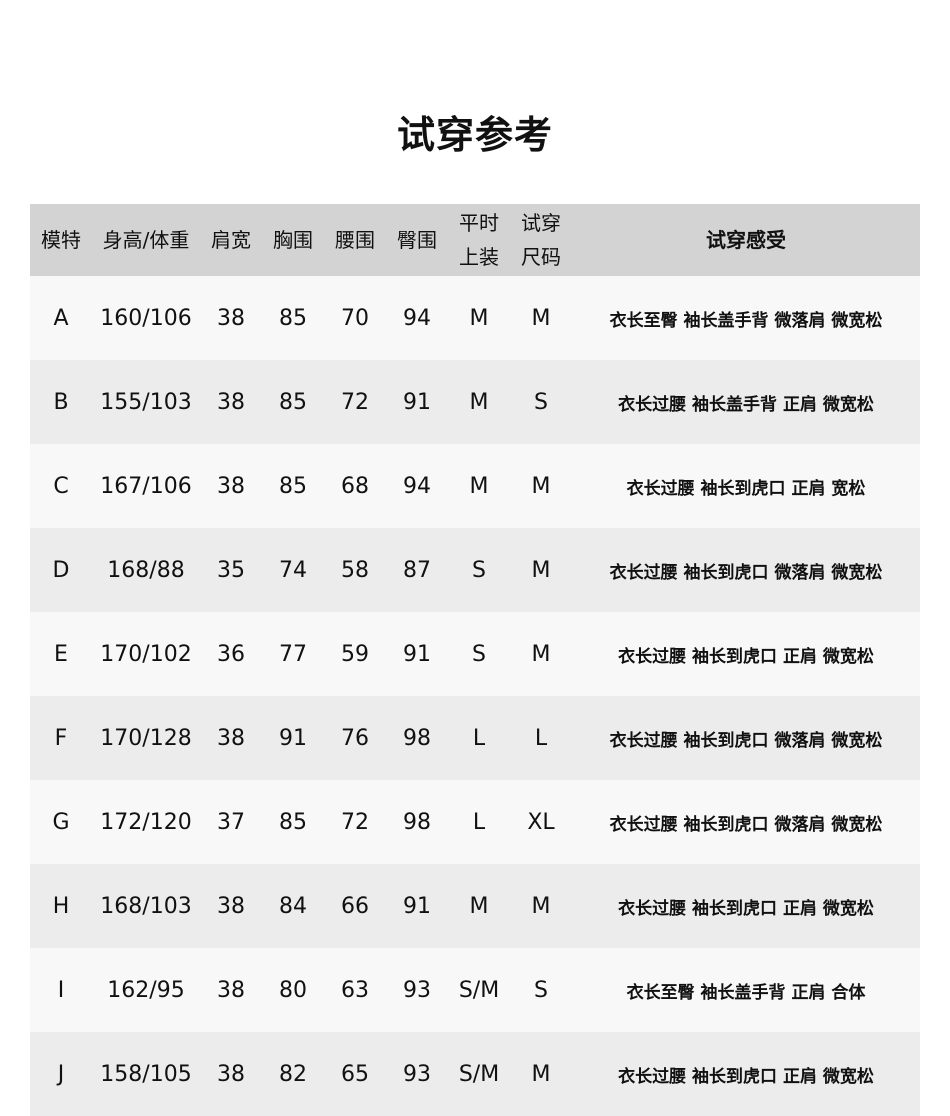 The height and width of the screenshot is (1116, 950). What do you see at coordinates (231, 240) in the screenshot?
I see `header-shoulder: 肩宽` at bounding box center [231, 240].